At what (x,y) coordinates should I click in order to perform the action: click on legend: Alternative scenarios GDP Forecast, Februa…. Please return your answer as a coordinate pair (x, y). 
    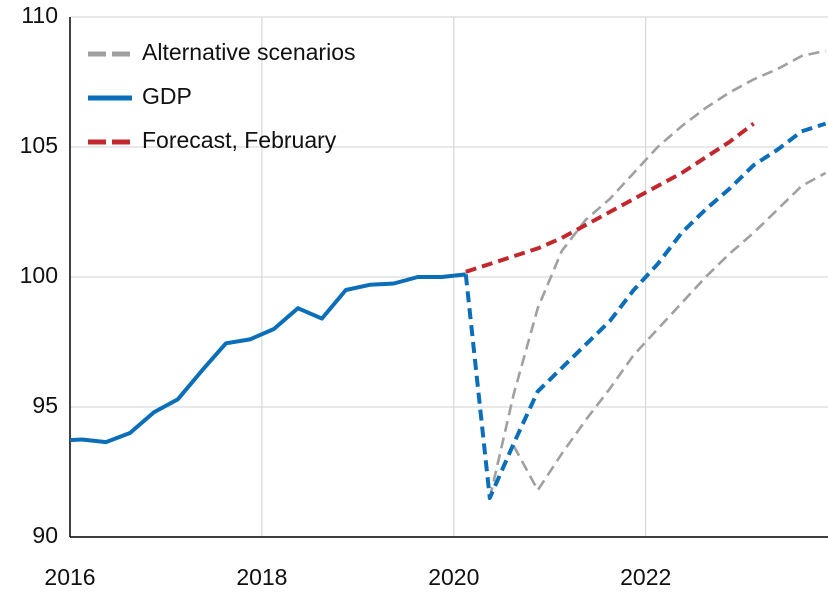
    Looking at the image, I should click on (222, 96).